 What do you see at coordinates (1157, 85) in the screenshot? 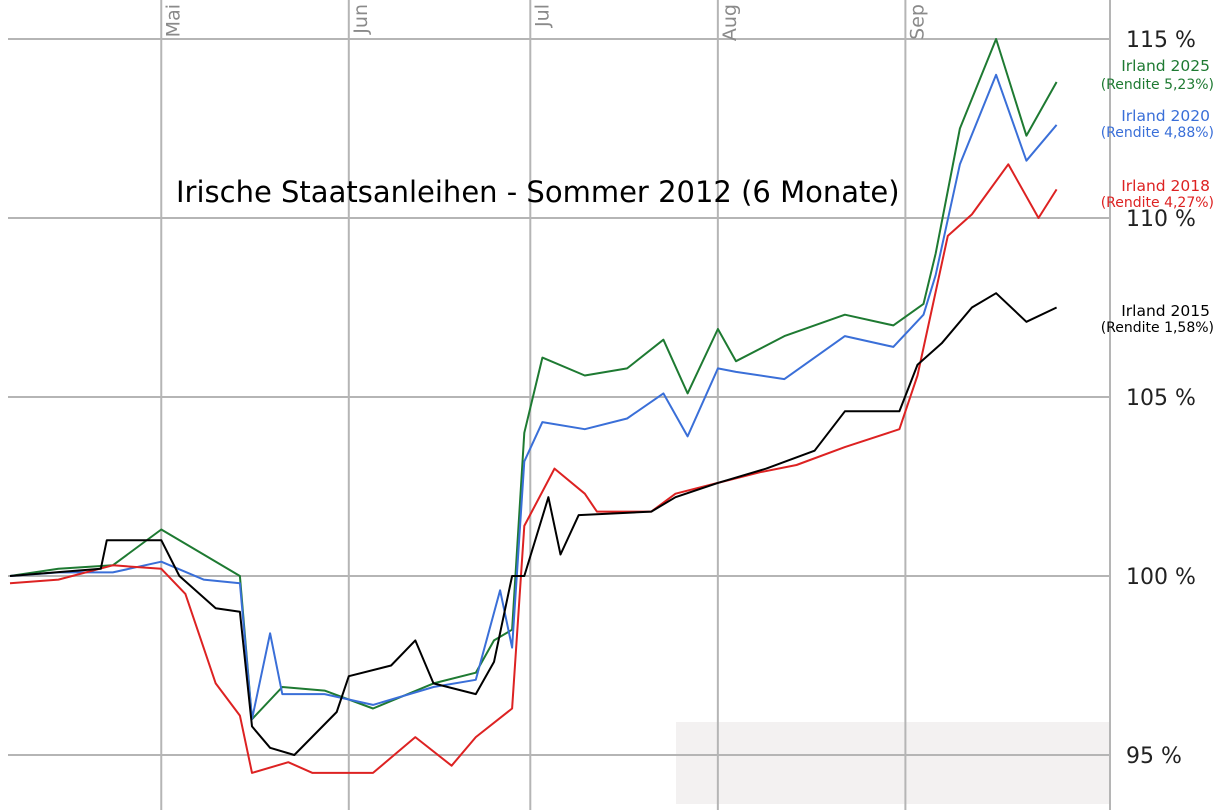
I see `series-yield-label: (Rendite 5,23%)` at bounding box center [1157, 85].